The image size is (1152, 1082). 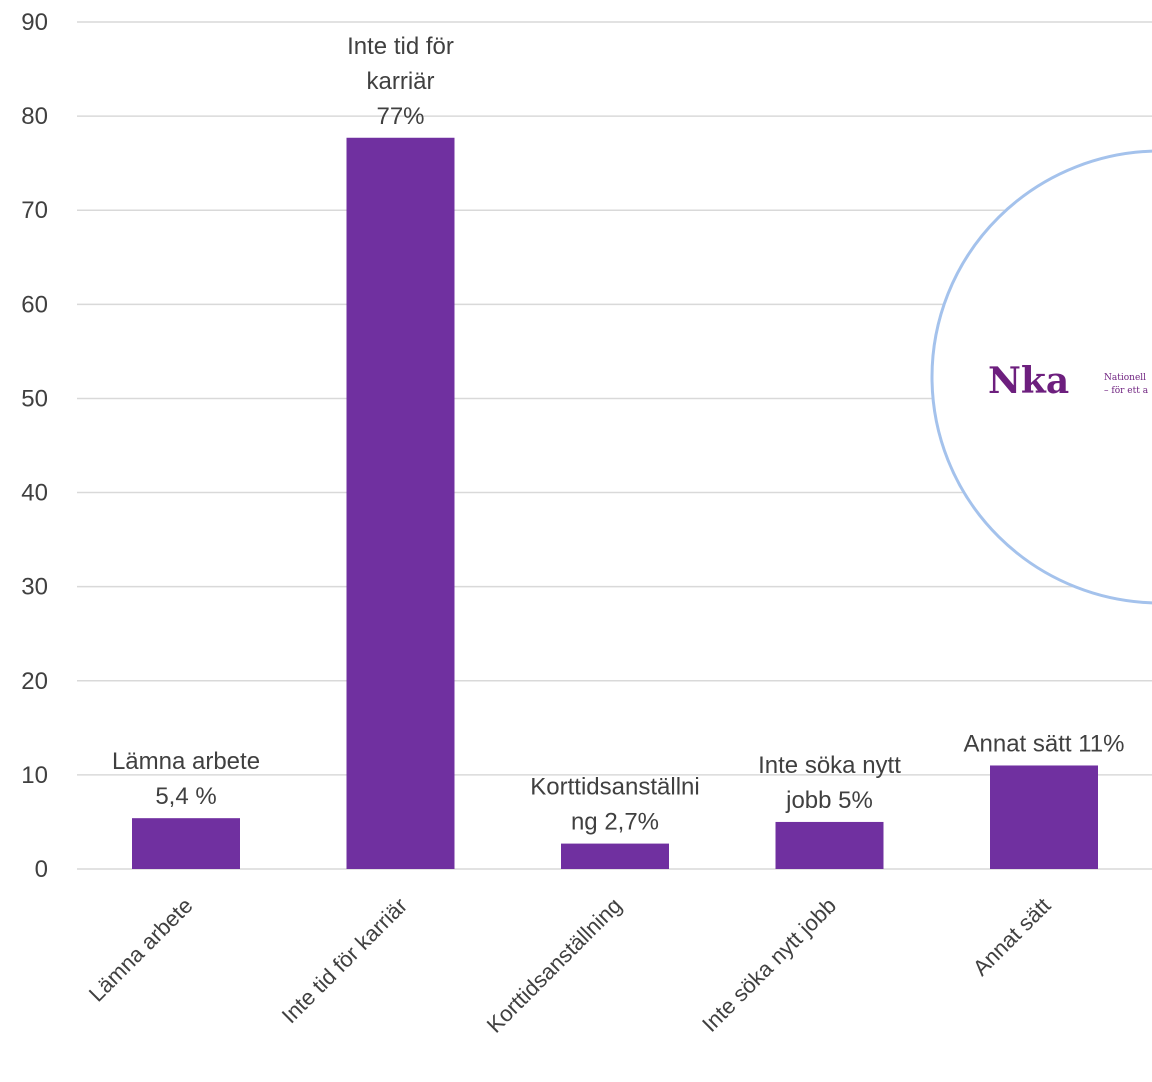 I want to click on y-tick-label-60: 60, so click(x=34, y=304).